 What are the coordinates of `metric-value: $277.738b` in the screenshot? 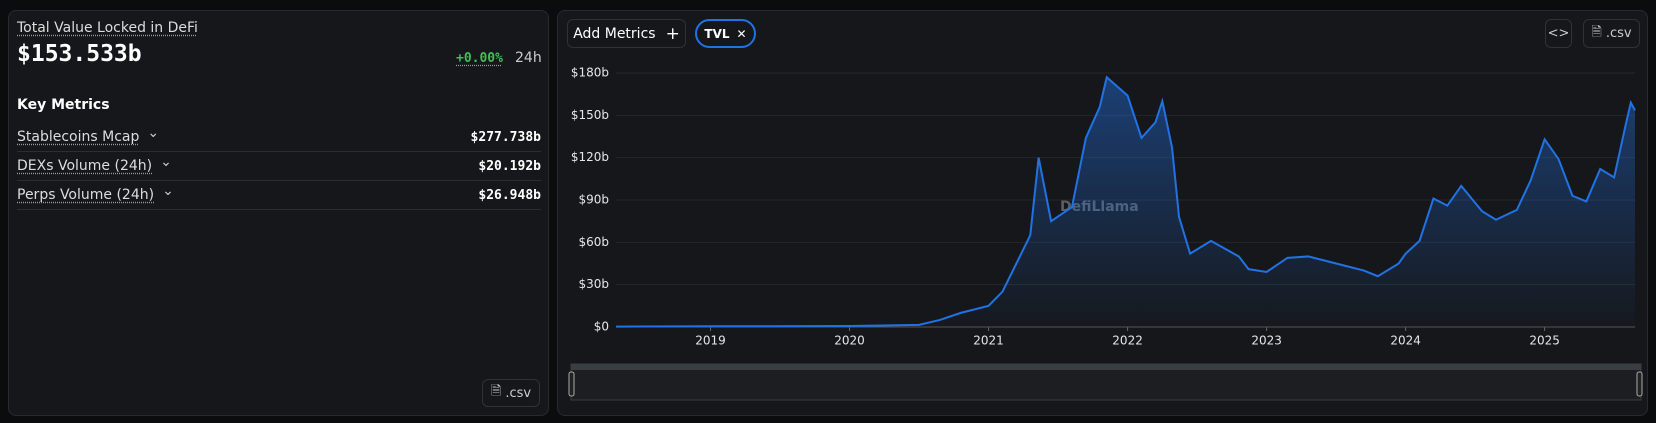 It's located at (505, 137).